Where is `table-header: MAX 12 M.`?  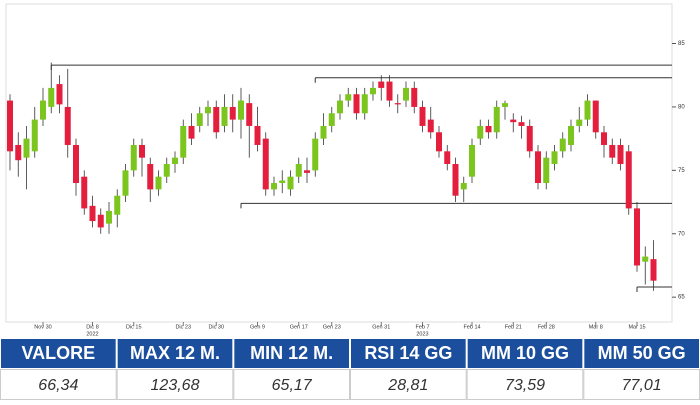
table-header: MAX 12 M. is located at coordinates (175, 353).